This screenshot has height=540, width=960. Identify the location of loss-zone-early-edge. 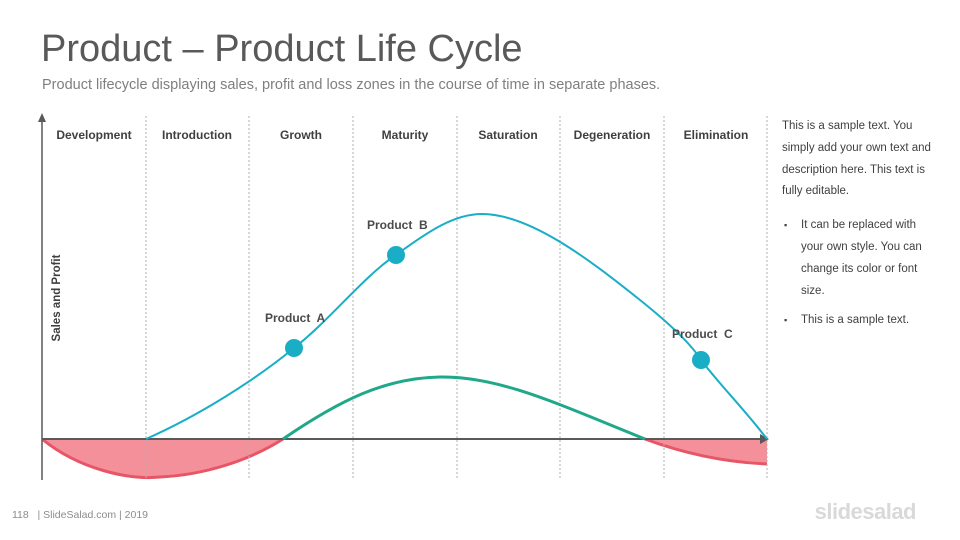
(162, 458).